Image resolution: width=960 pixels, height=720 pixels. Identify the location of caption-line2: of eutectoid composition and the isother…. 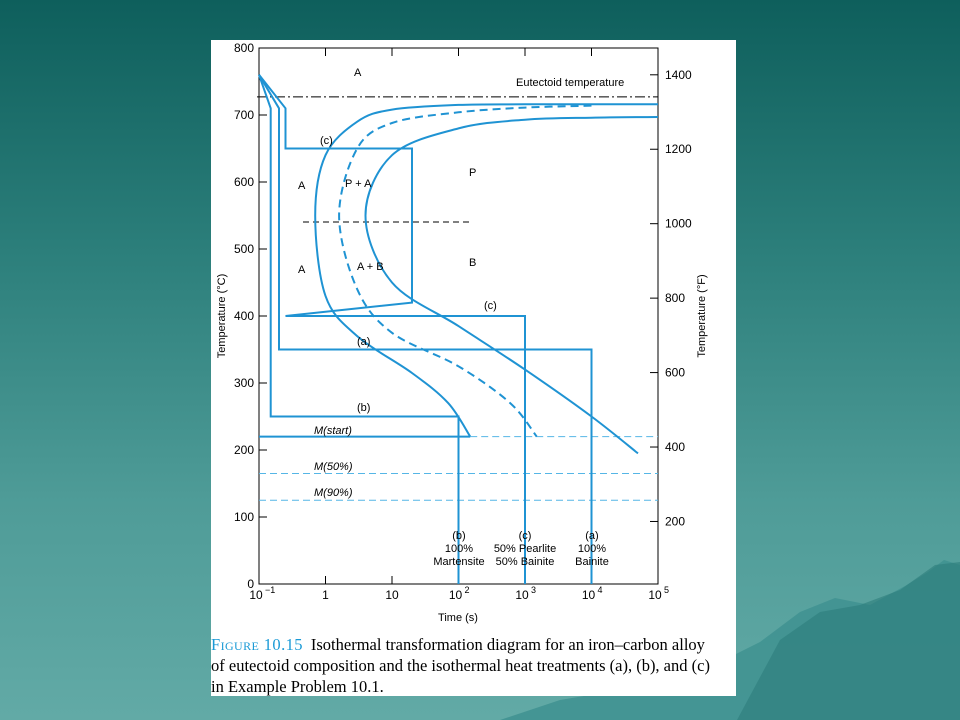
(460, 665).